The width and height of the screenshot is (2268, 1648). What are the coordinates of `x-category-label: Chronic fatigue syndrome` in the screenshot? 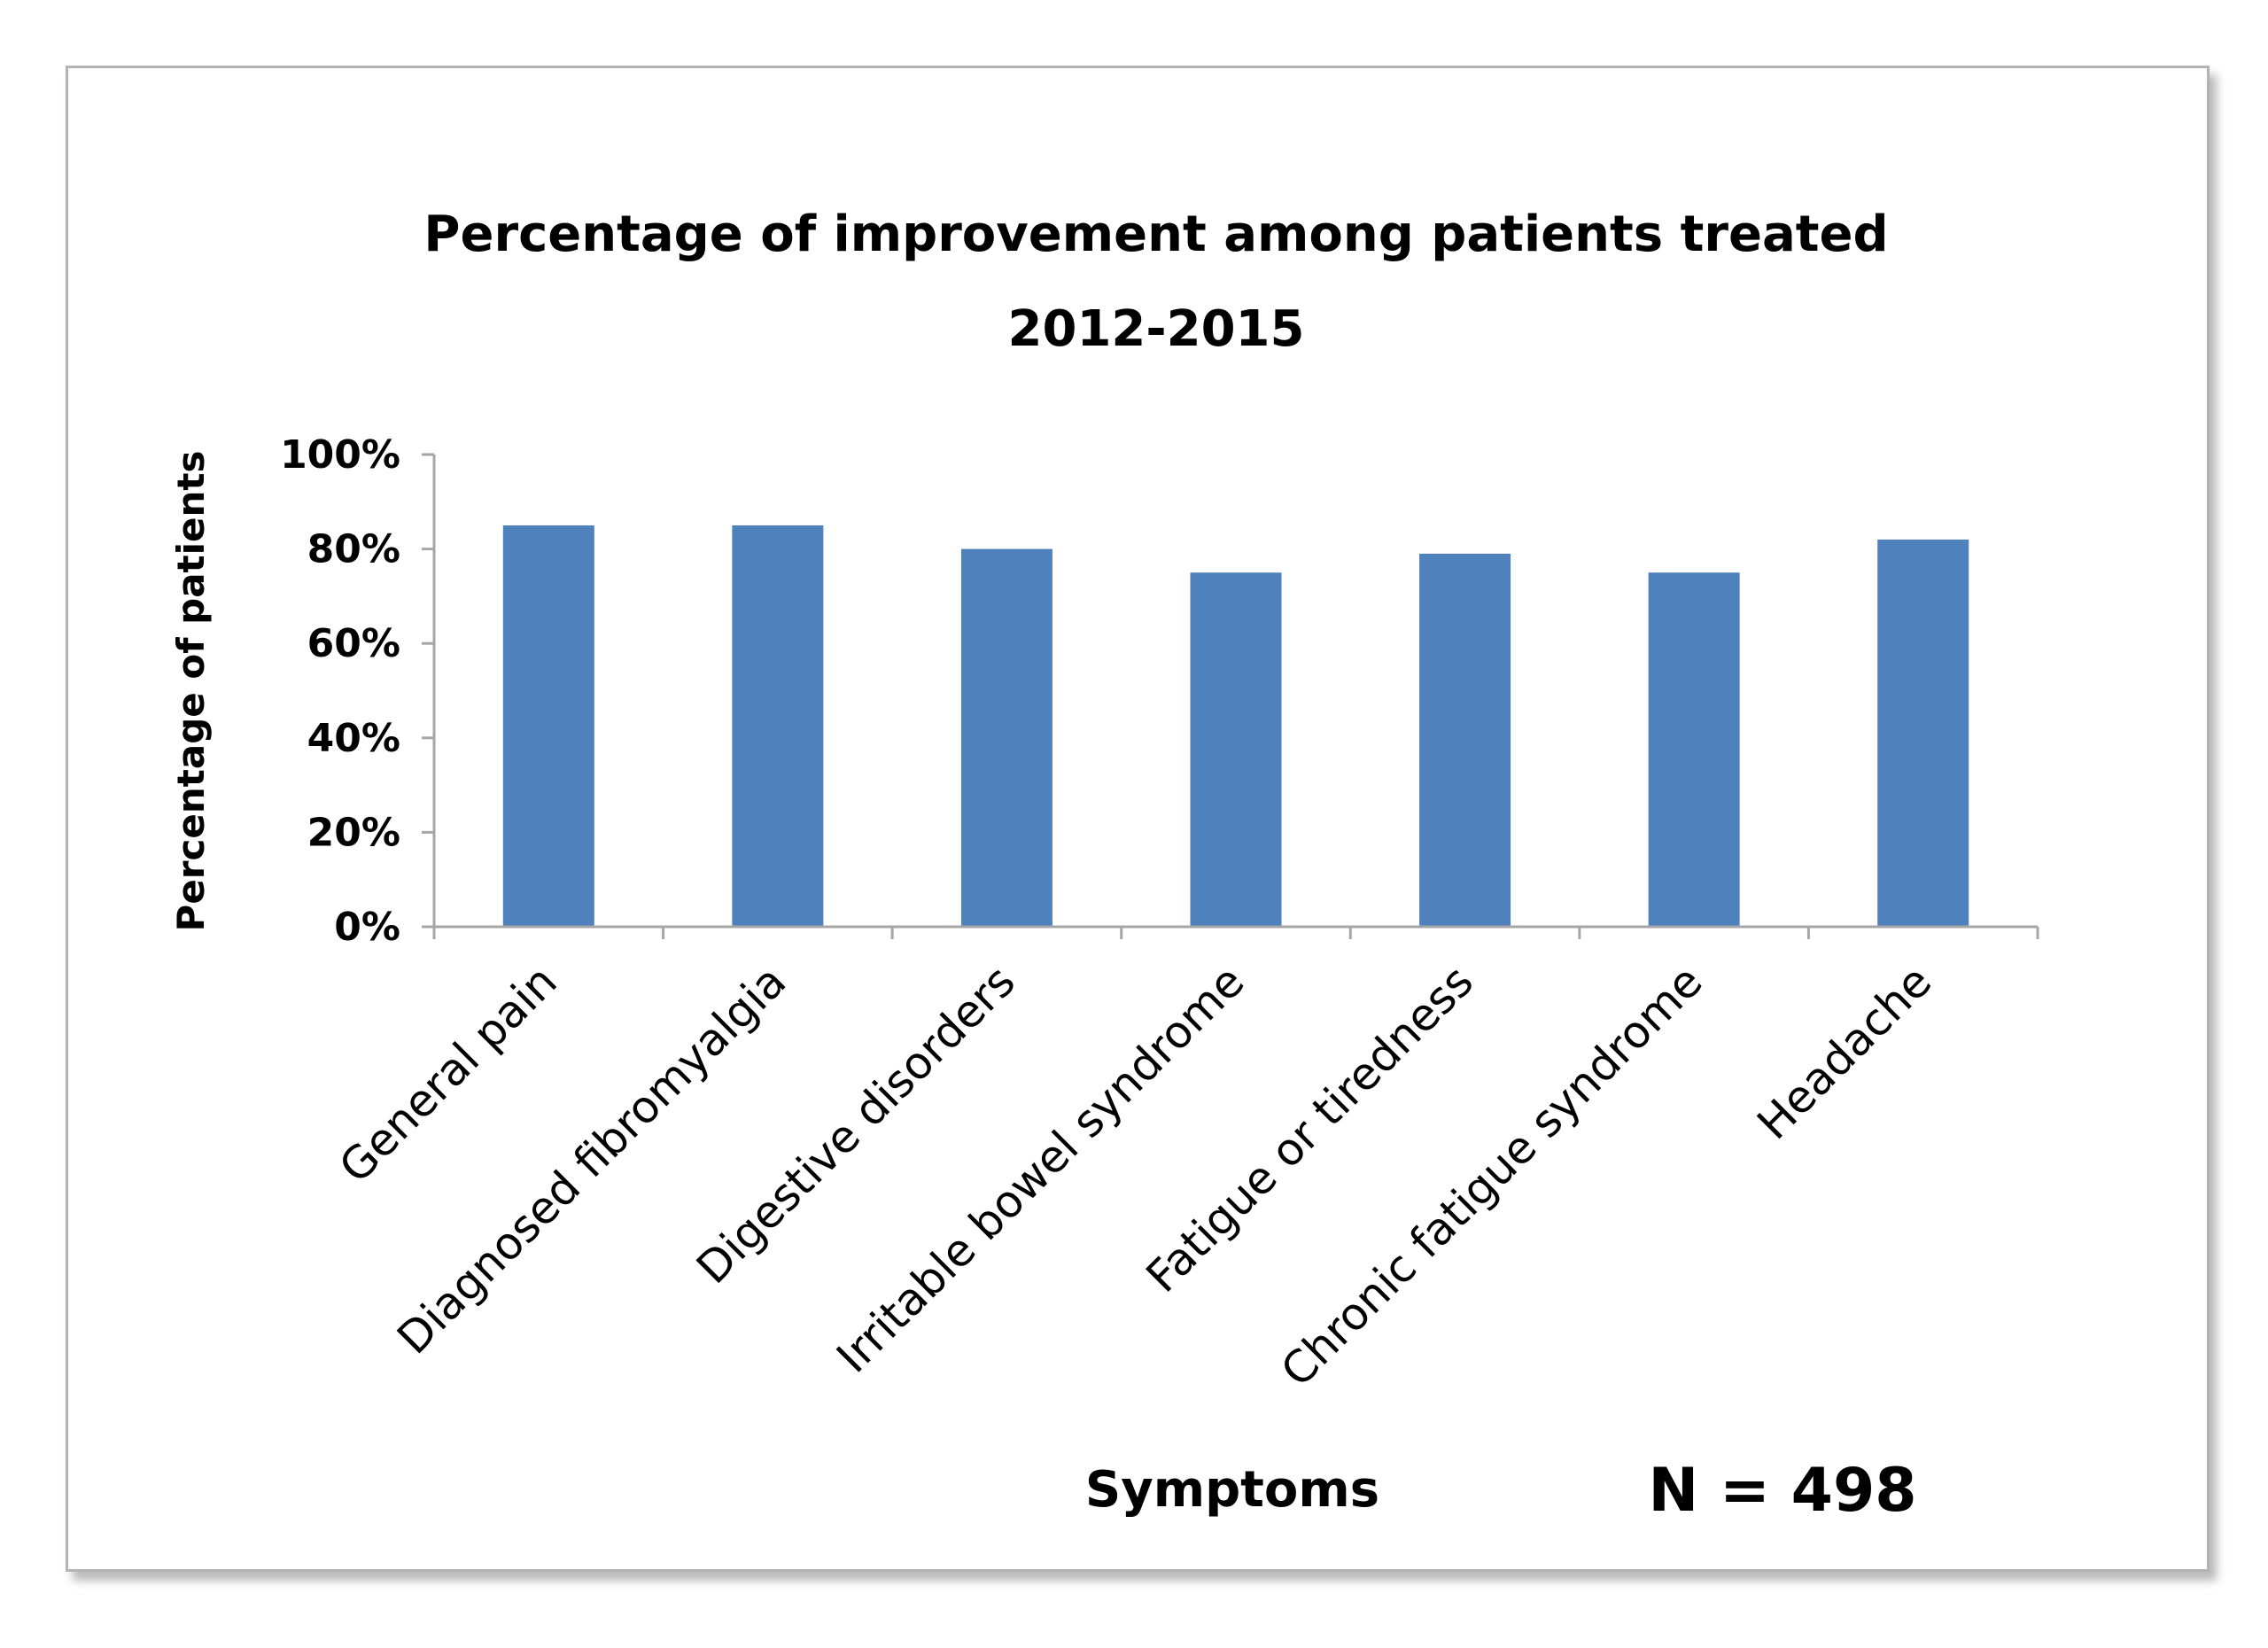 It's located at (1492, 1175).